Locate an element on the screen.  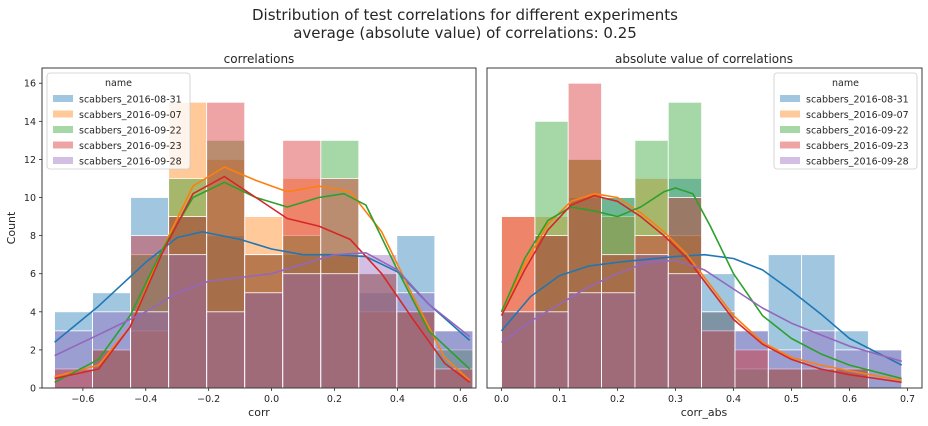
y-axis-label: Count is located at coordinates (11, 227).